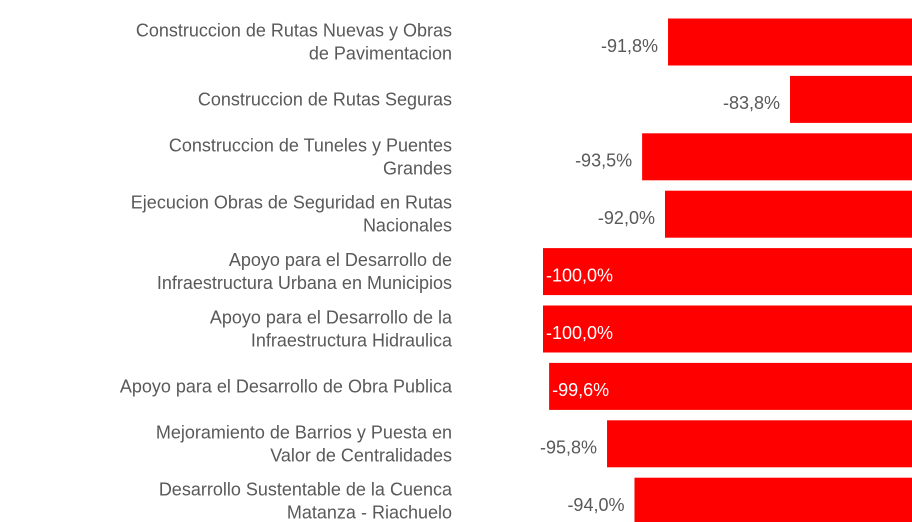  I want to click on value-label: -99,6%, so click(580, 390).